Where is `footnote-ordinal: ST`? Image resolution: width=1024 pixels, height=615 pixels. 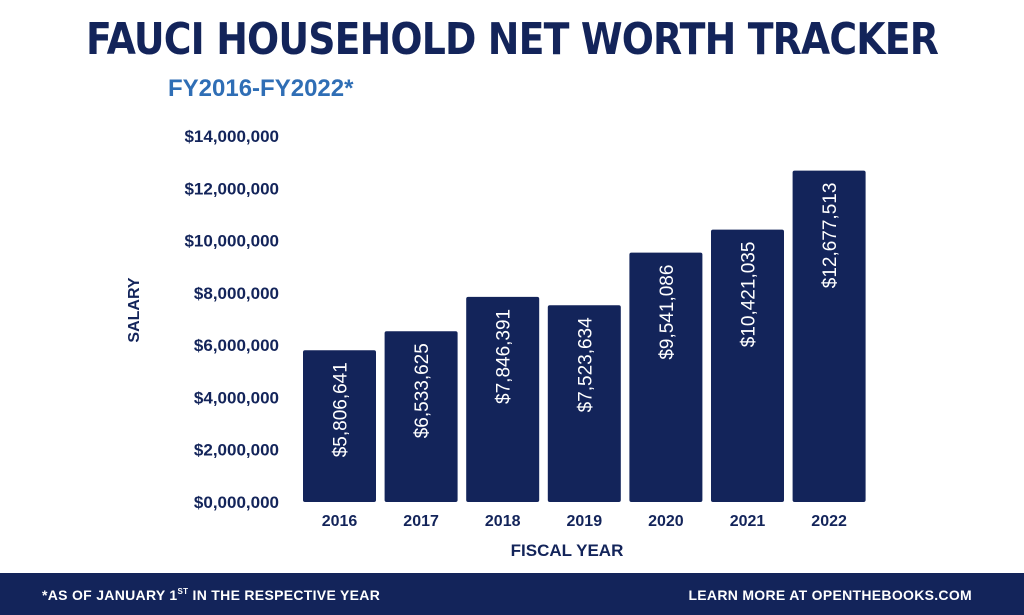 footnote-ordinal: ST is located at coordinates (183, 591).